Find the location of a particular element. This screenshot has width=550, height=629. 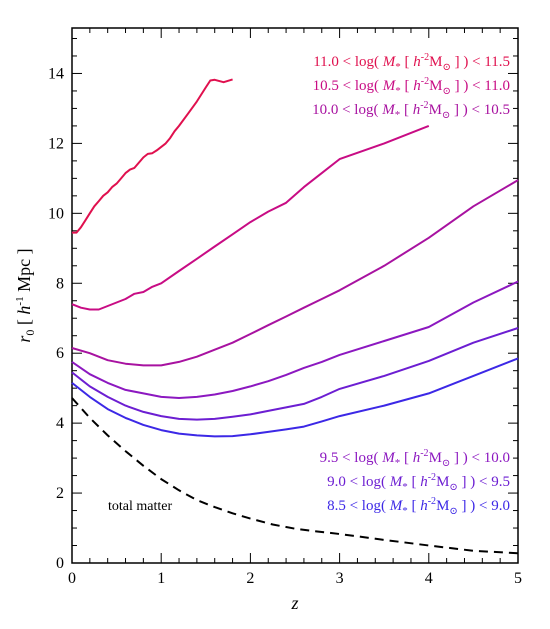

y-tick-label: 14 is located at coordinates (56, 73).